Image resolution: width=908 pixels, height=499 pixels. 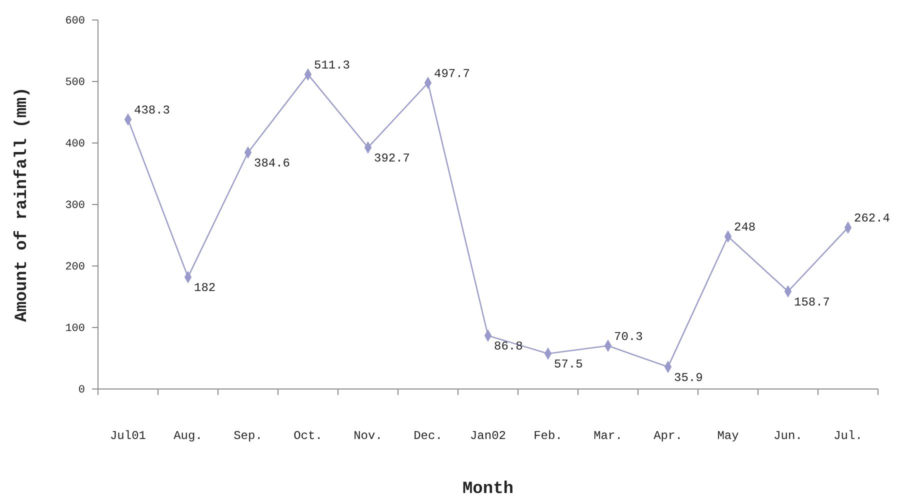 I want to click on y-tick-label: 100, so click(x=75, y=329).